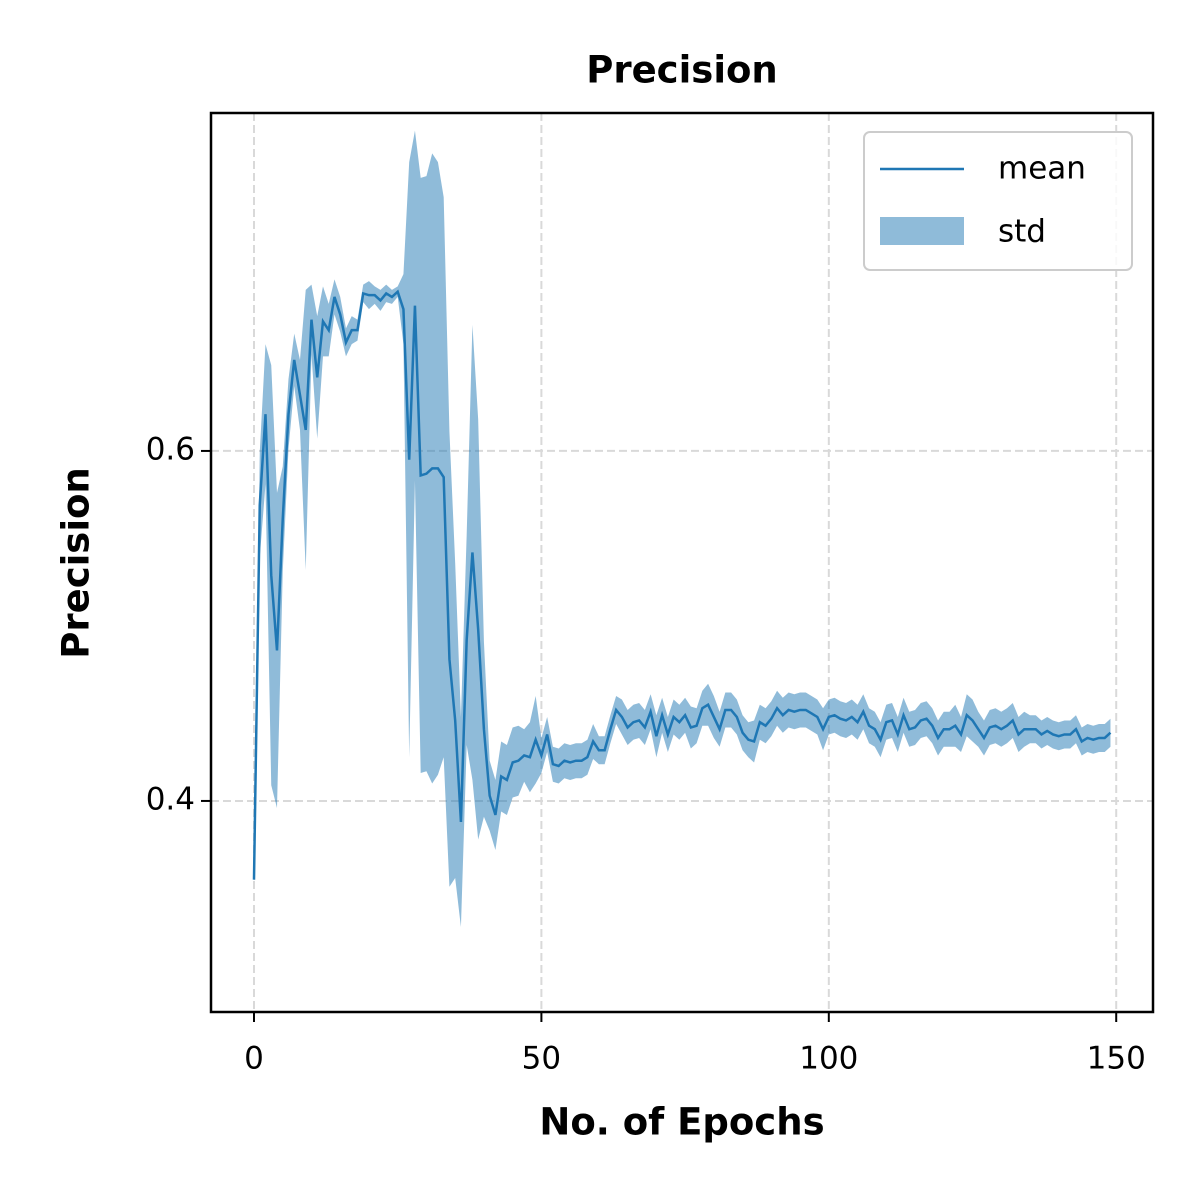 Image resolution: width=1200 pixels, height=1200 pixels. What do you see at coordinates (76, 563) in the screenshot?
I see `y-axis-label: Precision` at bounding box center [76, 563].